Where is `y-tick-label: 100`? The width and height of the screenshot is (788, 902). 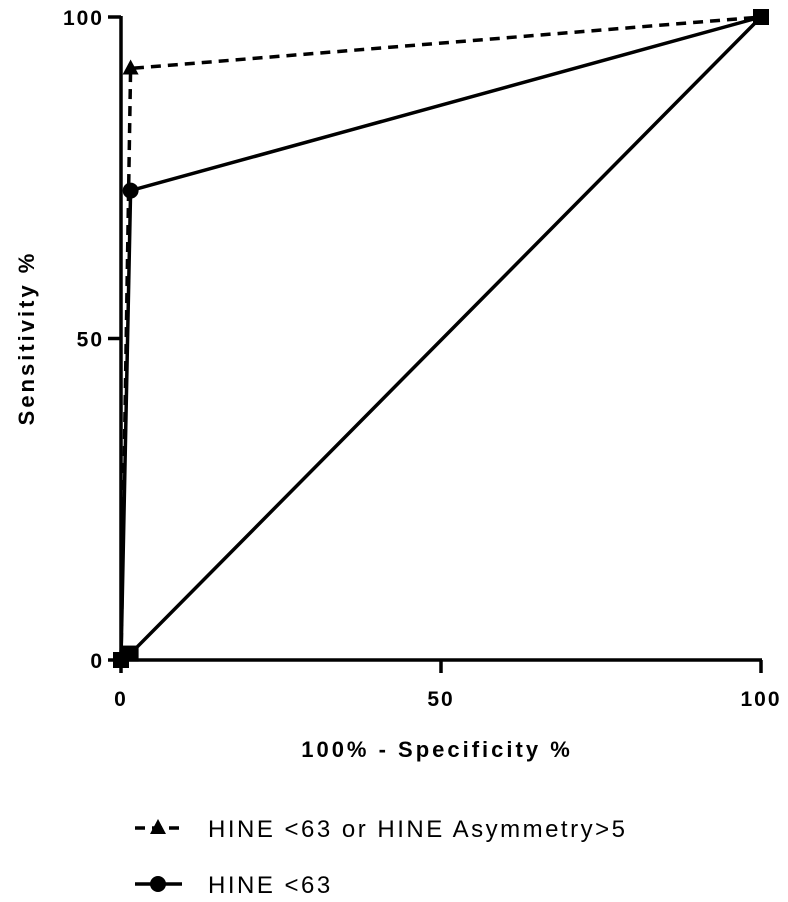
y-tick-label: 100 is located at coordinates (83, 18).